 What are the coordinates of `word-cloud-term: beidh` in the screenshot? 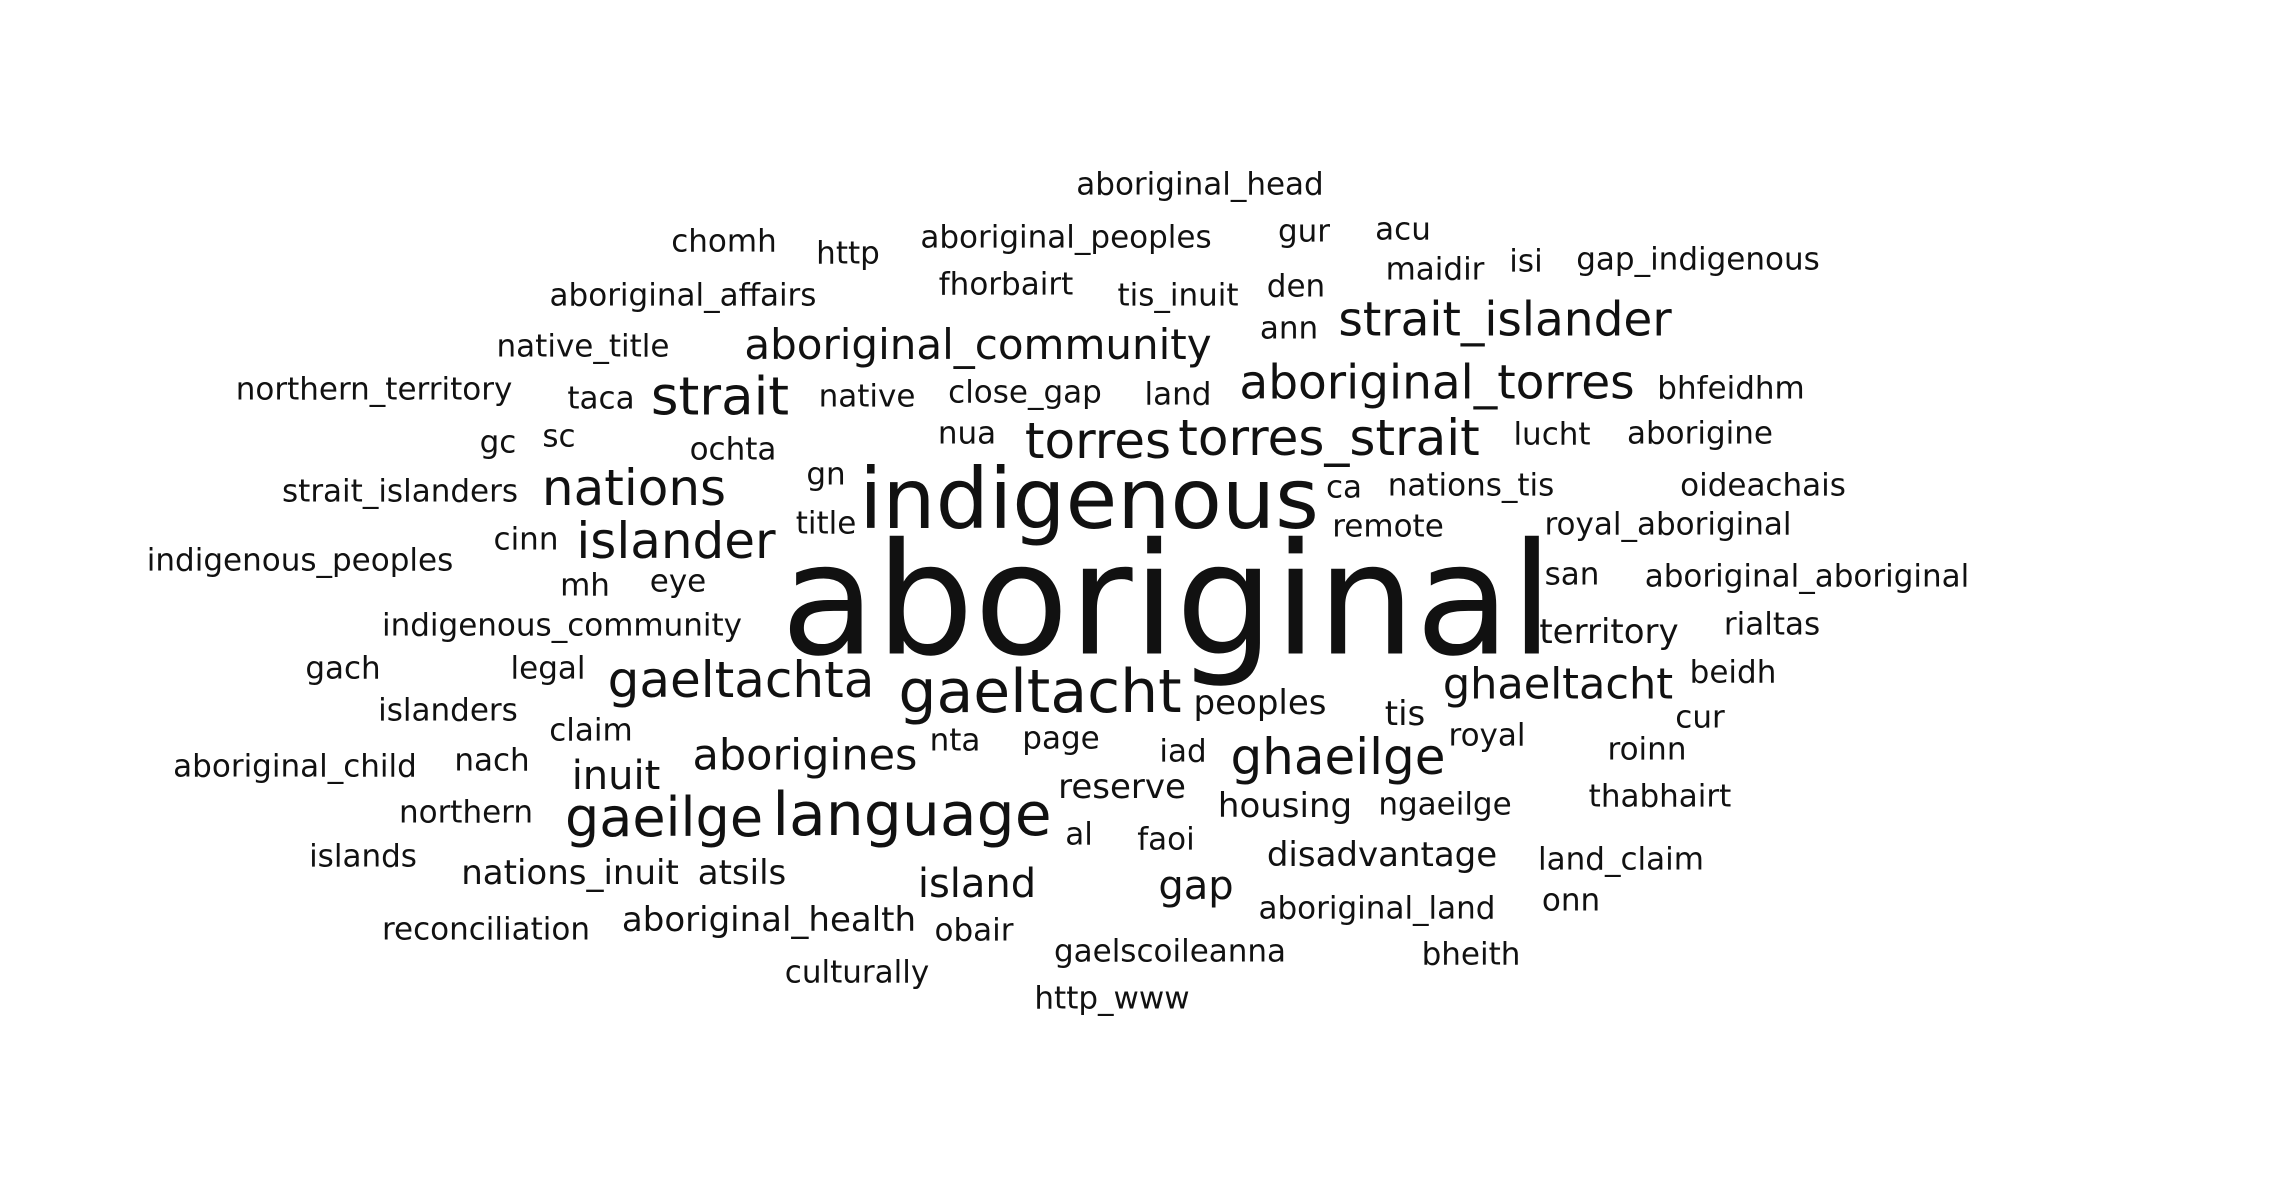 It's located at (1733, 672).